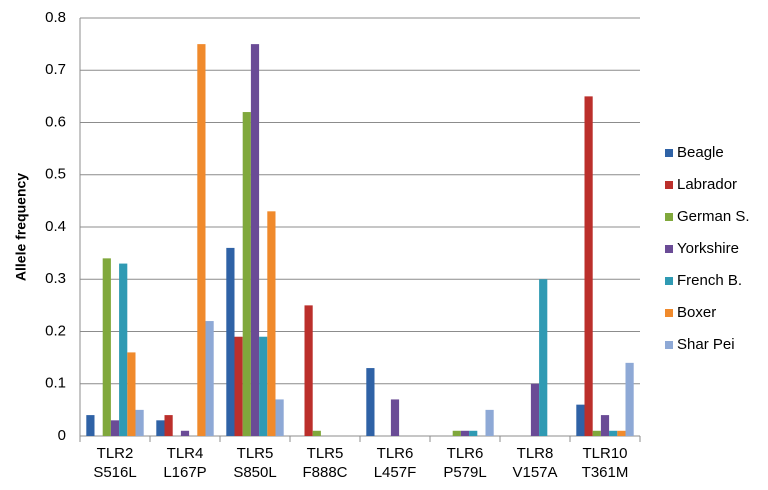 This screenshot has width=768, height=490. I want to click on legend-label: Labrador, so click(707, 184).